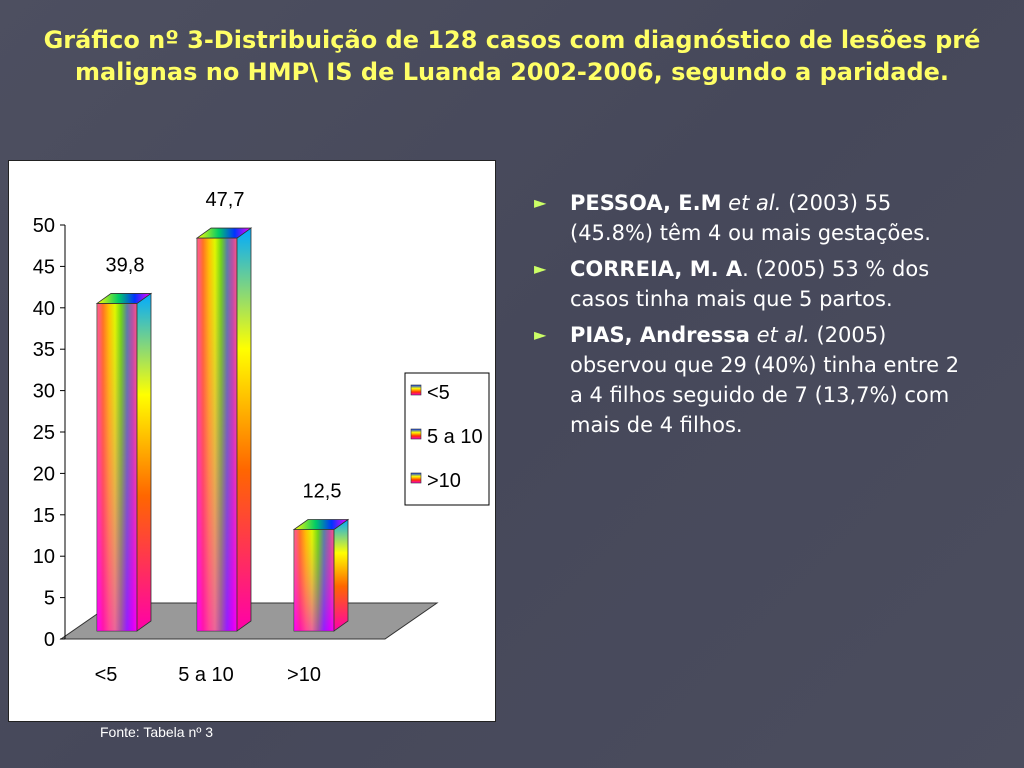  Describe the element at coordinates (455, 437) in the screenshot. I see `legend-label: 5 a 10` at that location.